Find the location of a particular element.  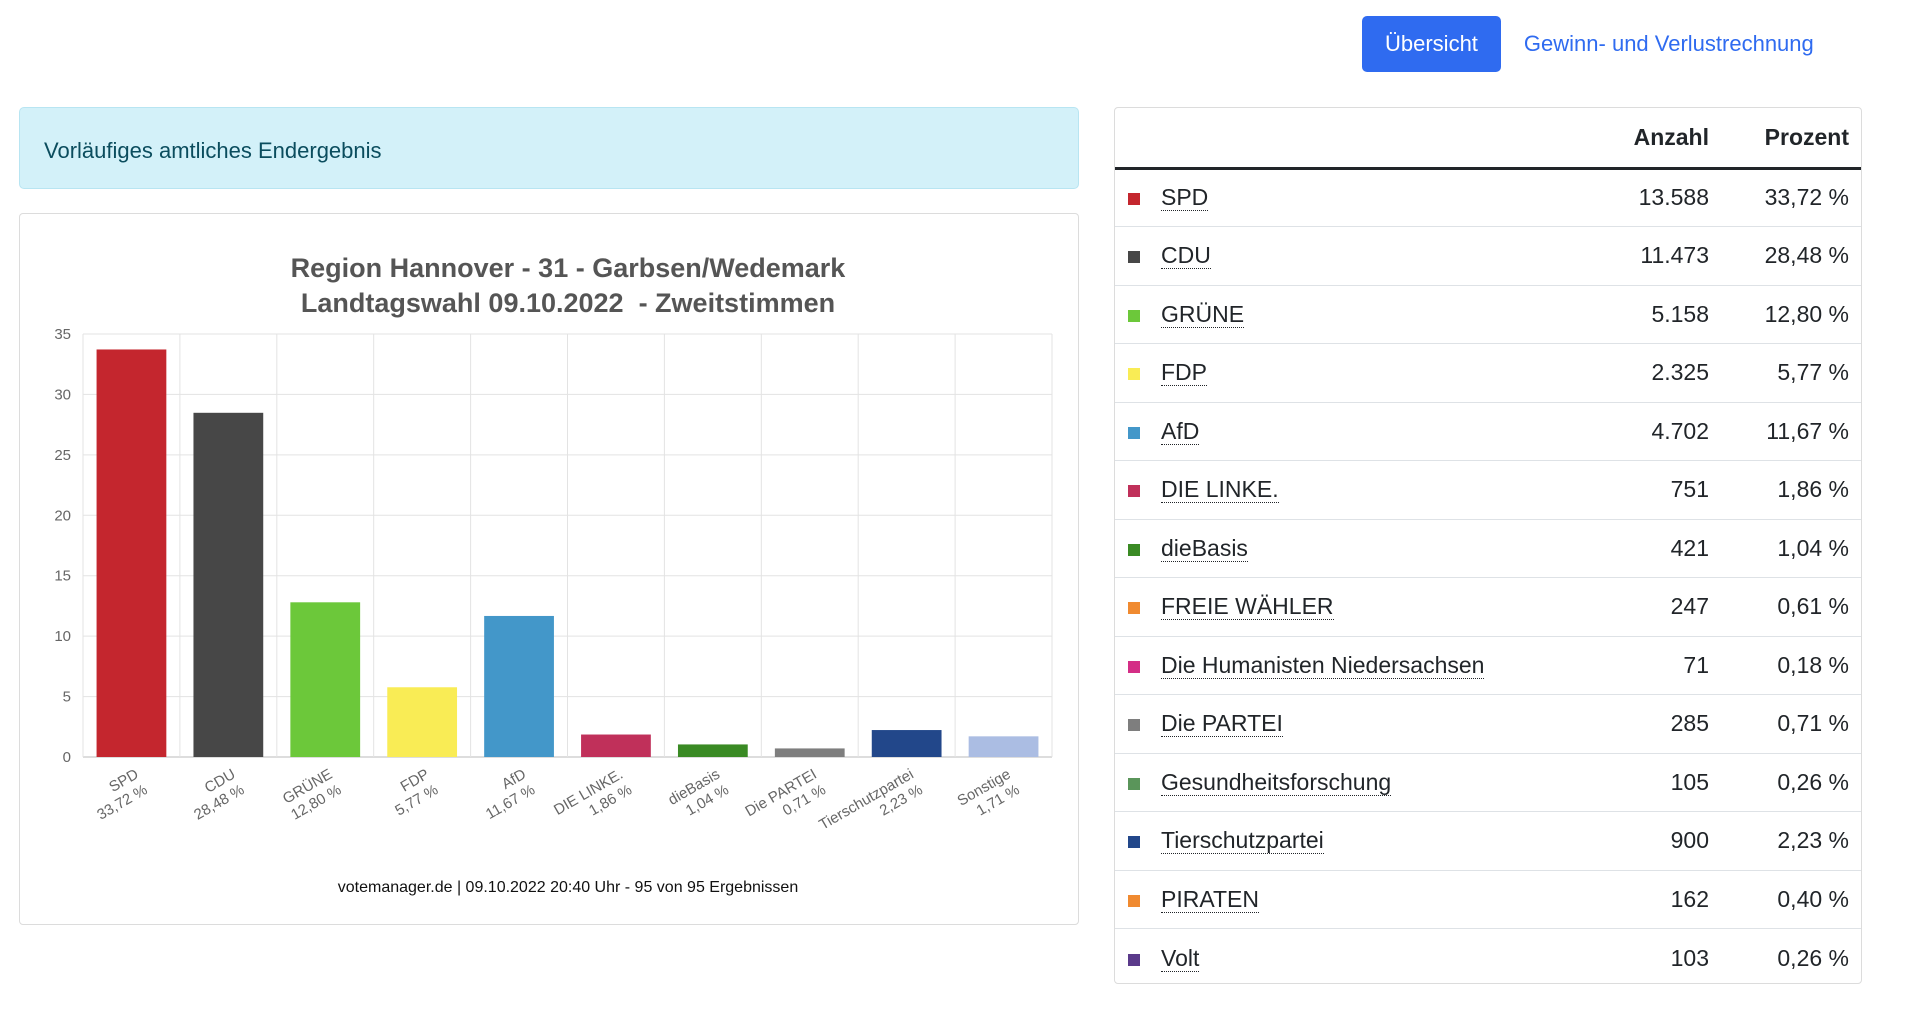

y-tick-label: 25 is located at coordinates (62, 455).